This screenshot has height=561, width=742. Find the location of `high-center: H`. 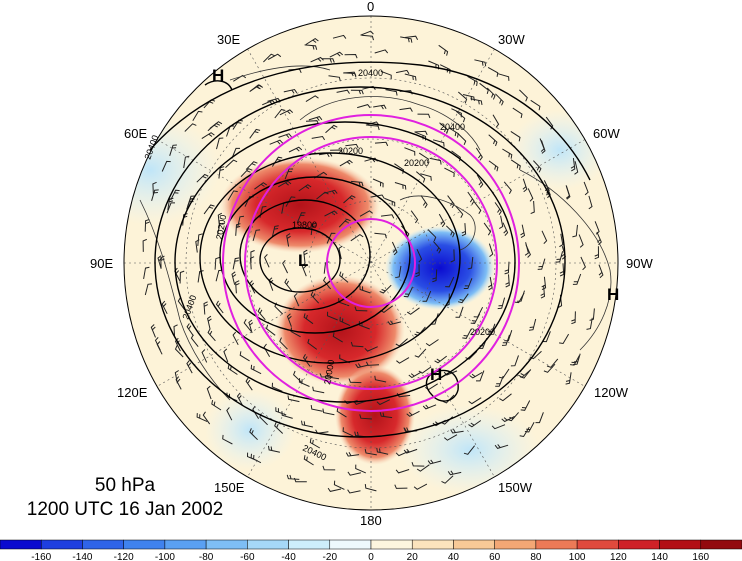

high-center: H is located at coordinates (436, 374).